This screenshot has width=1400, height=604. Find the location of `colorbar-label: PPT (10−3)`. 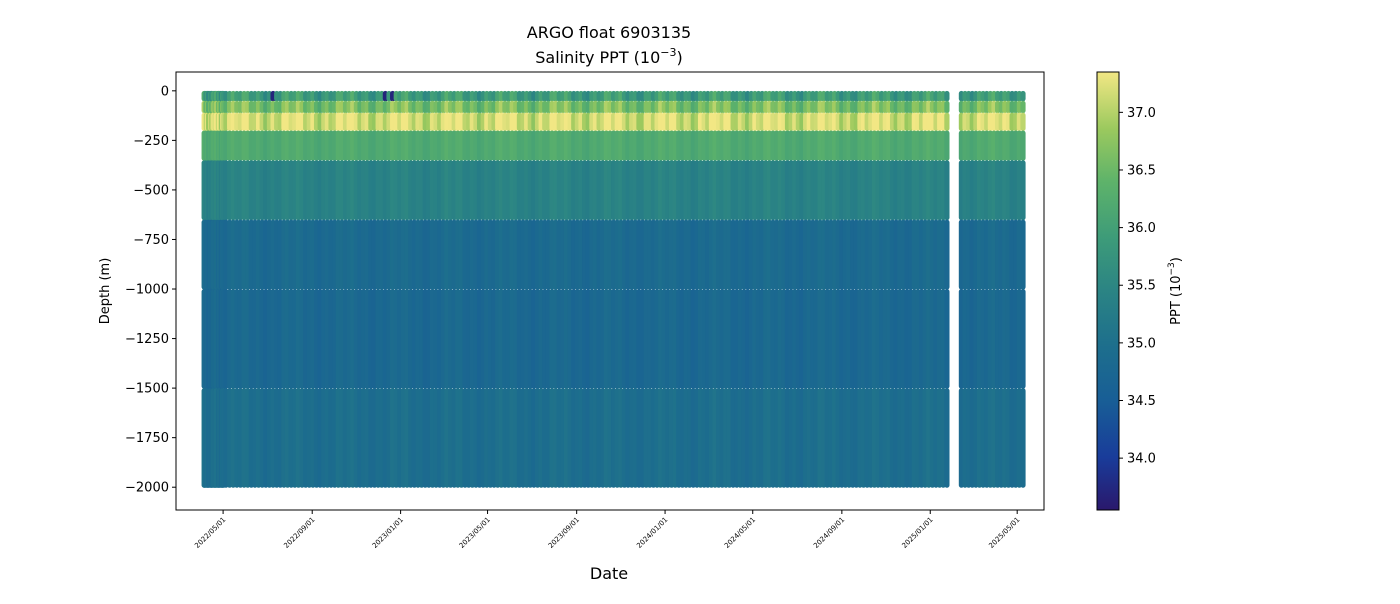

colorbar-label: PPT (10−3) is located at coordinates (1175, 291).